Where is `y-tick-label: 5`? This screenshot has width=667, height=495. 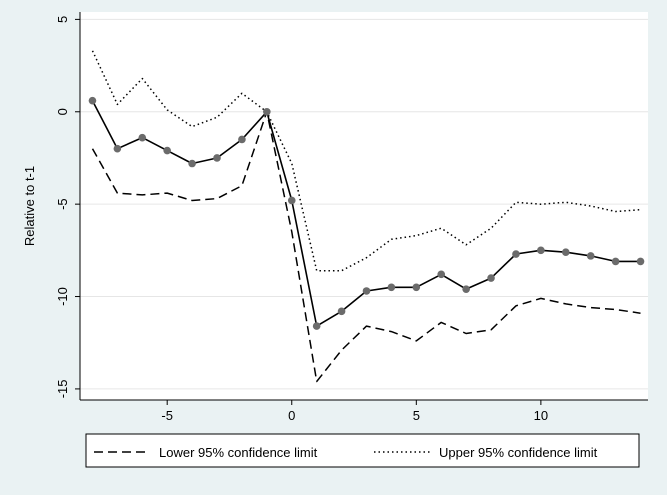 y-tick-label: 5 is located at coordinates (62, 19).